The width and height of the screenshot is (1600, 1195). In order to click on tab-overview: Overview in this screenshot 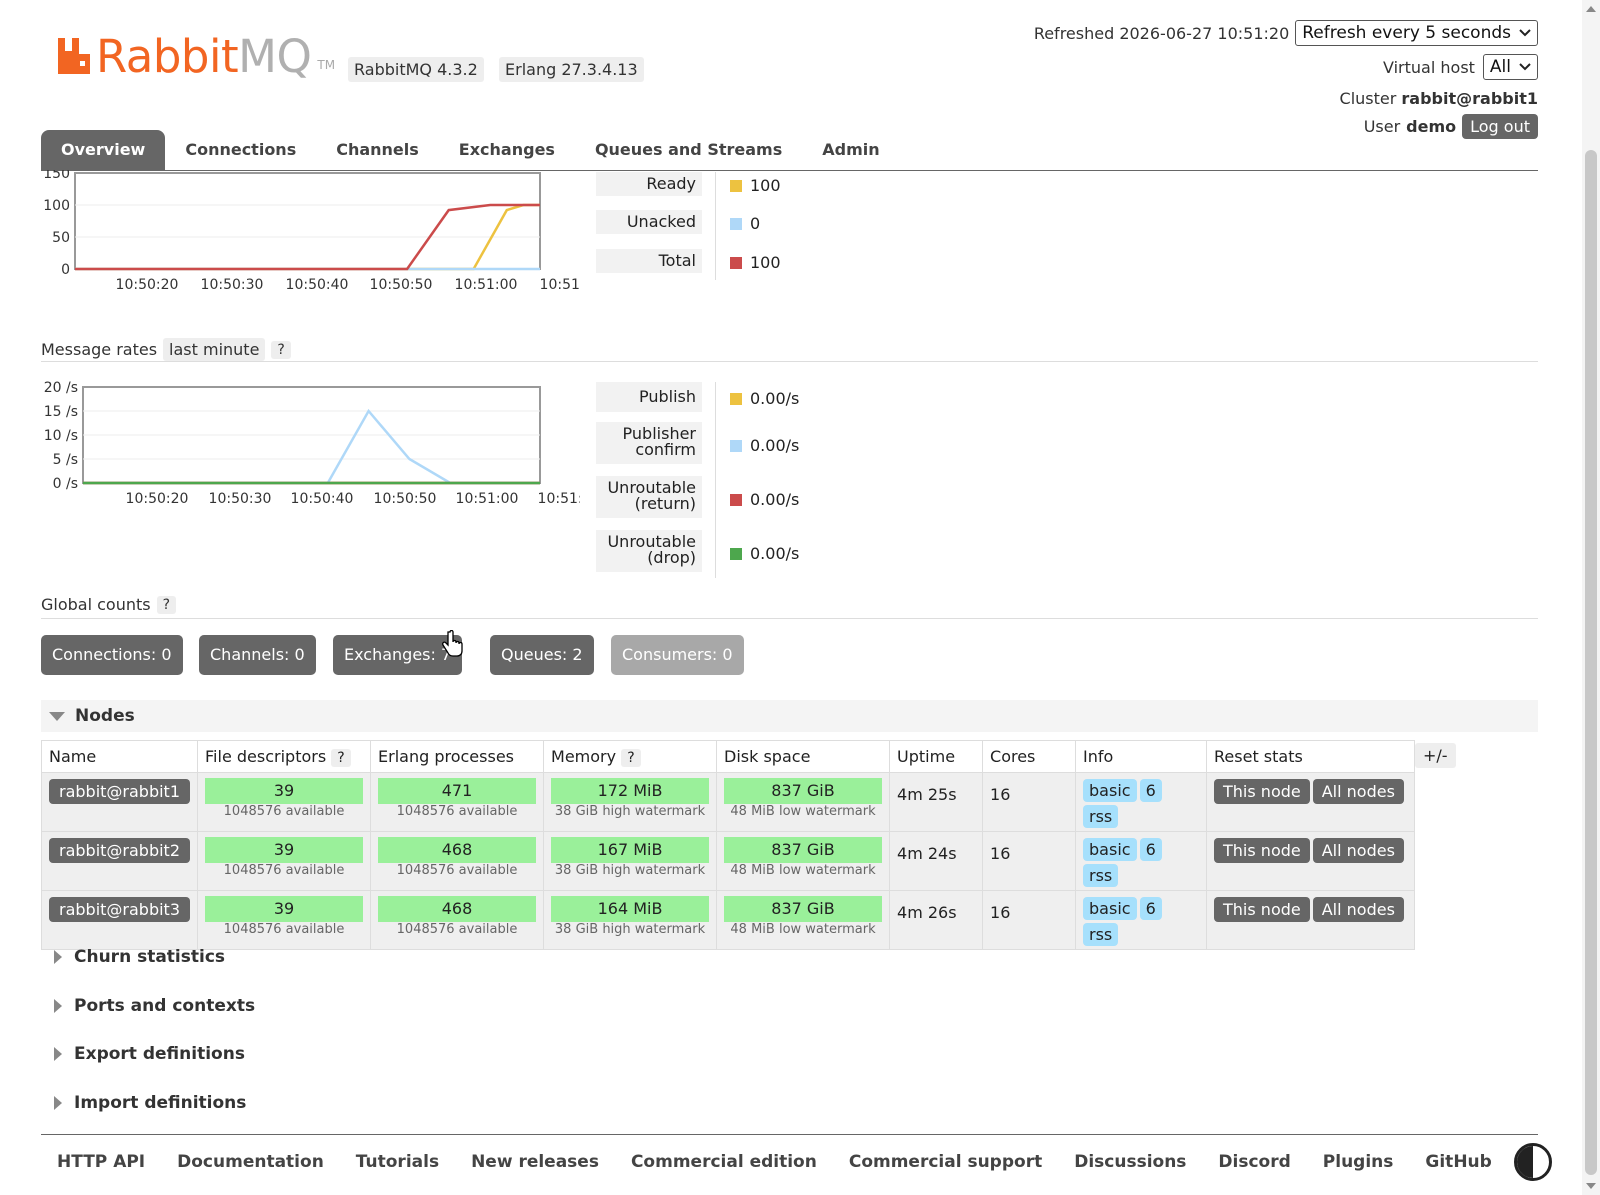, I will do `click(103, 150)`.